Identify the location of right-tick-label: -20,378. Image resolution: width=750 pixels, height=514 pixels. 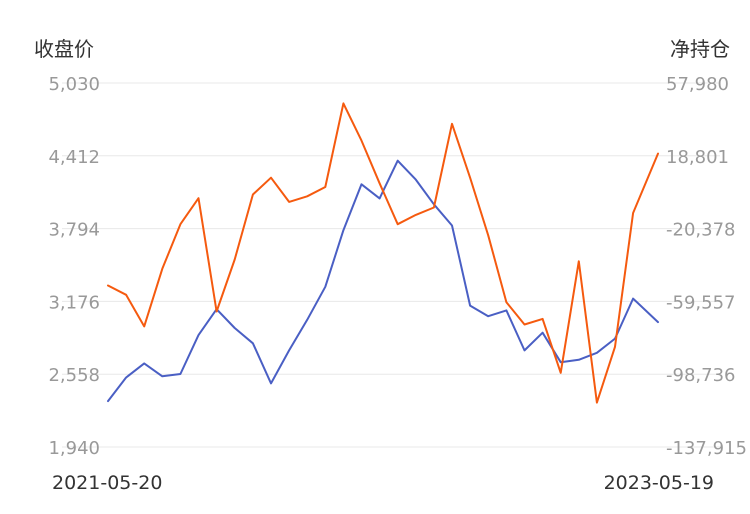
(700, 230).